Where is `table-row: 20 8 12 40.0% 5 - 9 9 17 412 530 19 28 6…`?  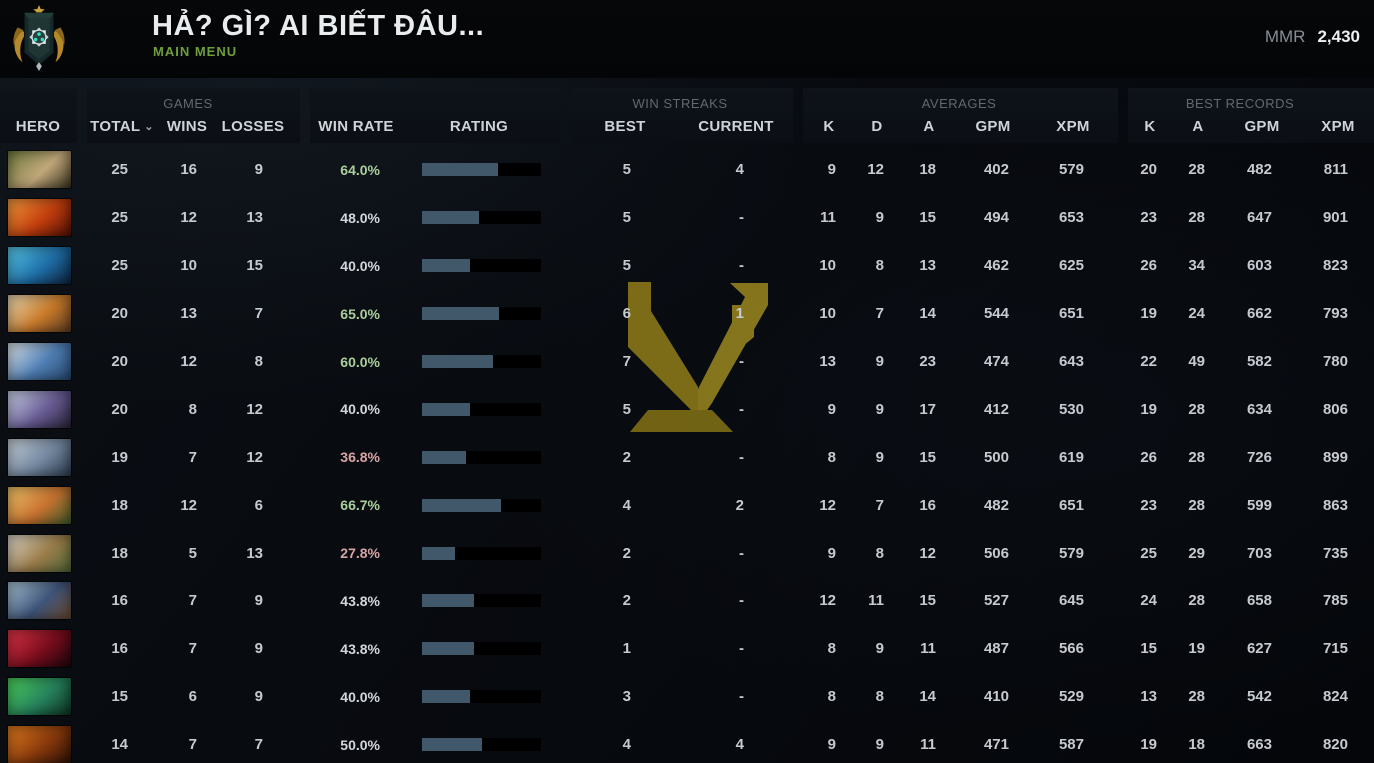 table-row: 20 8 12 40.0% 5 - 9 9 17 412 530 19 28 6… is located at coordinates (687, 409).